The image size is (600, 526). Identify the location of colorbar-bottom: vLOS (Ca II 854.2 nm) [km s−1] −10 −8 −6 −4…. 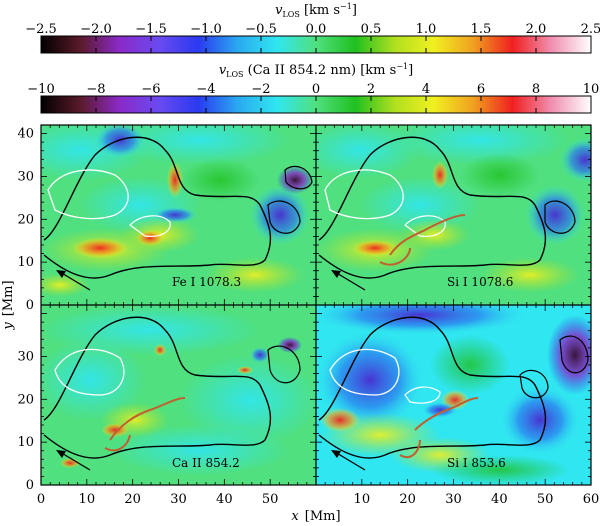
(313, 88).